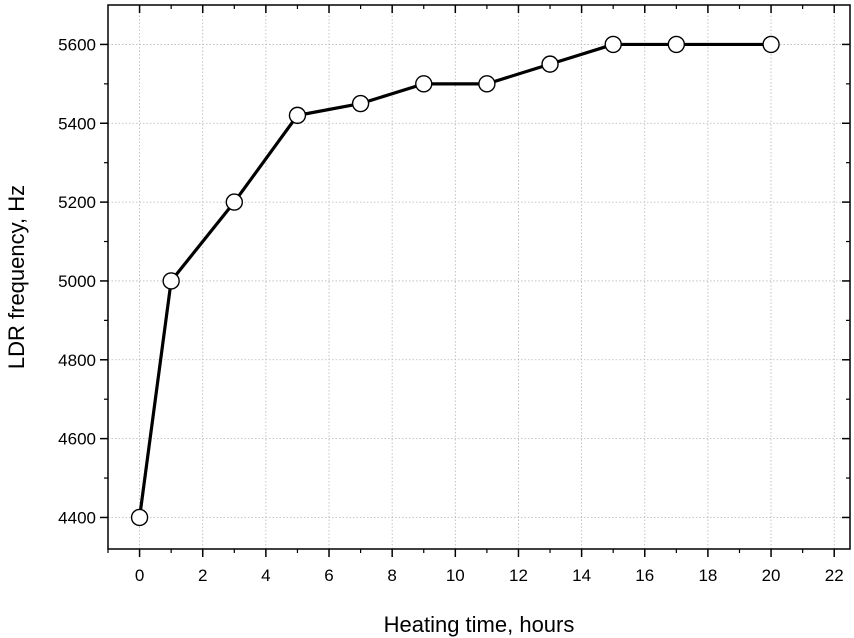  Describe the element at coordinates (77, 123) in the screenshot. I see `y-tick-label: 5400` at that location.